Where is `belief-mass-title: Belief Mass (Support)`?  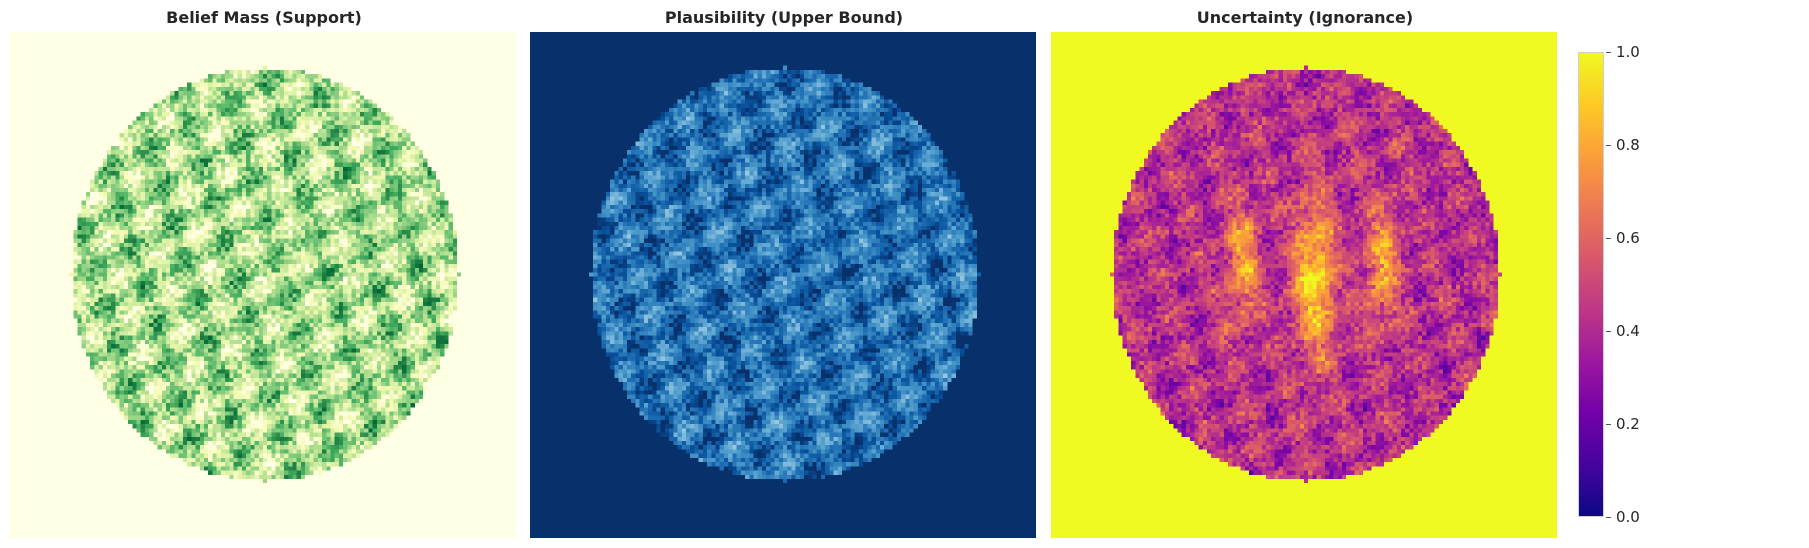
belief-mass-title: Belief Mass (Support) is located at coordinates (264, 17).